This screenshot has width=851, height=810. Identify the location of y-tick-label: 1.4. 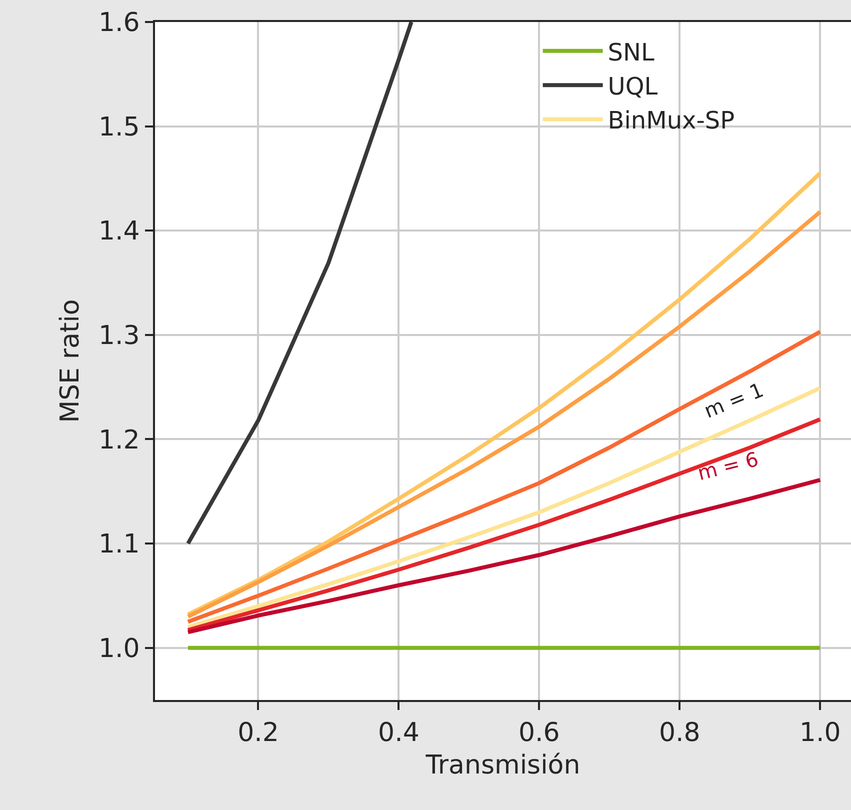
(119, 231).